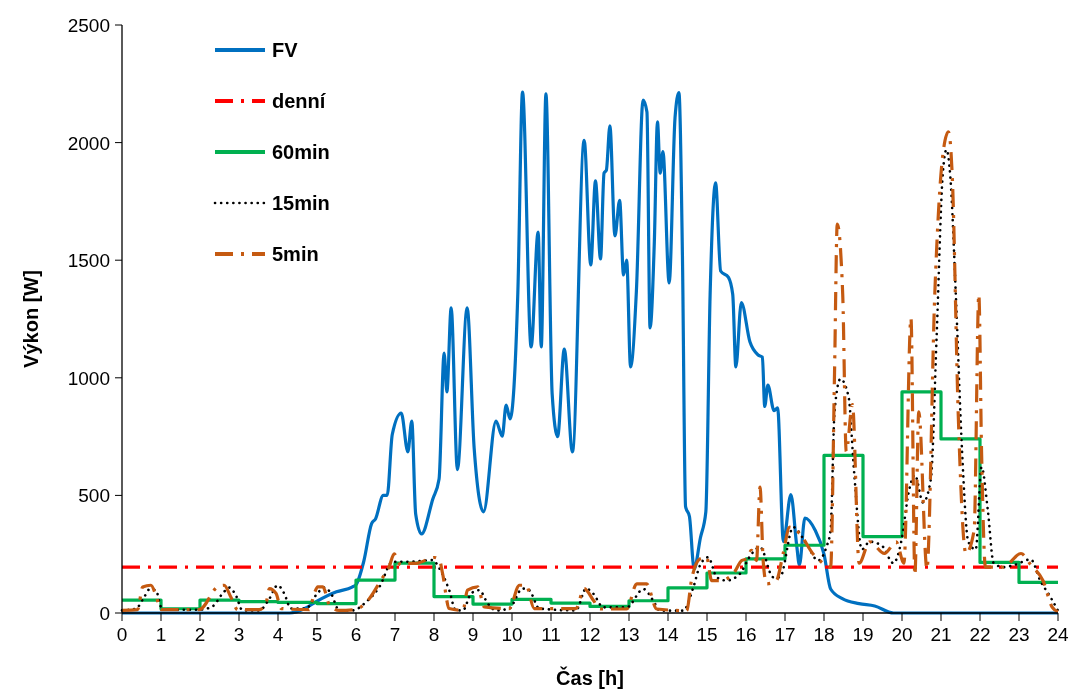 The image size is (1073, 696). What do you see at coordinates (104, 613) in the screenshot?
I see `y-tick-label: 0` at bounding box center [104, 613].